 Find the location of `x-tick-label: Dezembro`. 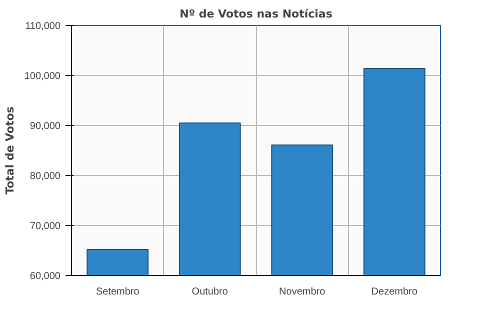

x-tick-label: Dezembro is located at coordinates (394, 292).